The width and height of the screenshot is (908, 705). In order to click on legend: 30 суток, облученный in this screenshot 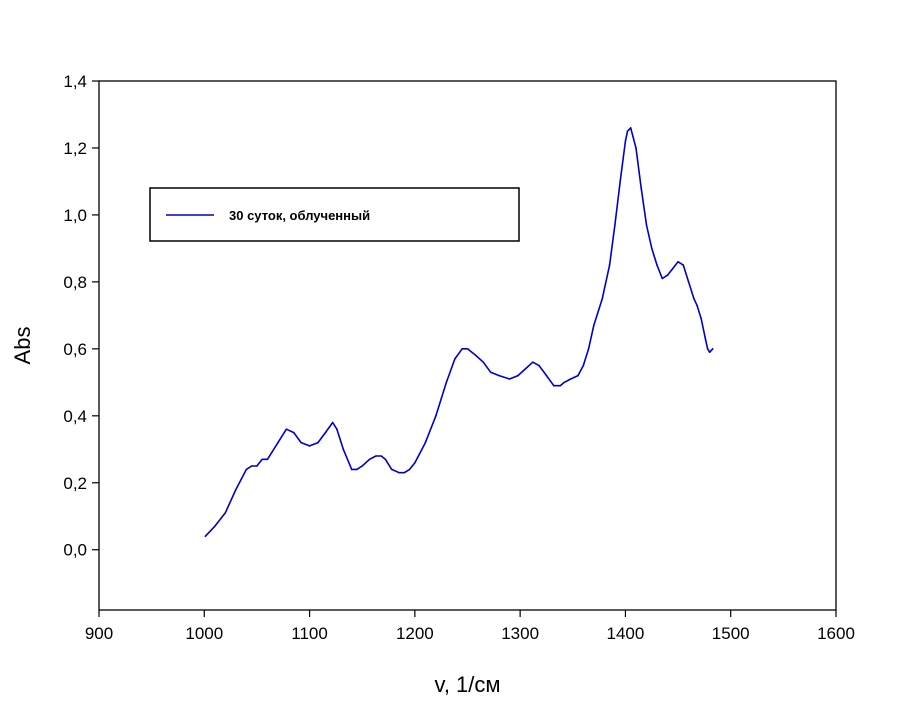, I will do `click(334, 214)`.